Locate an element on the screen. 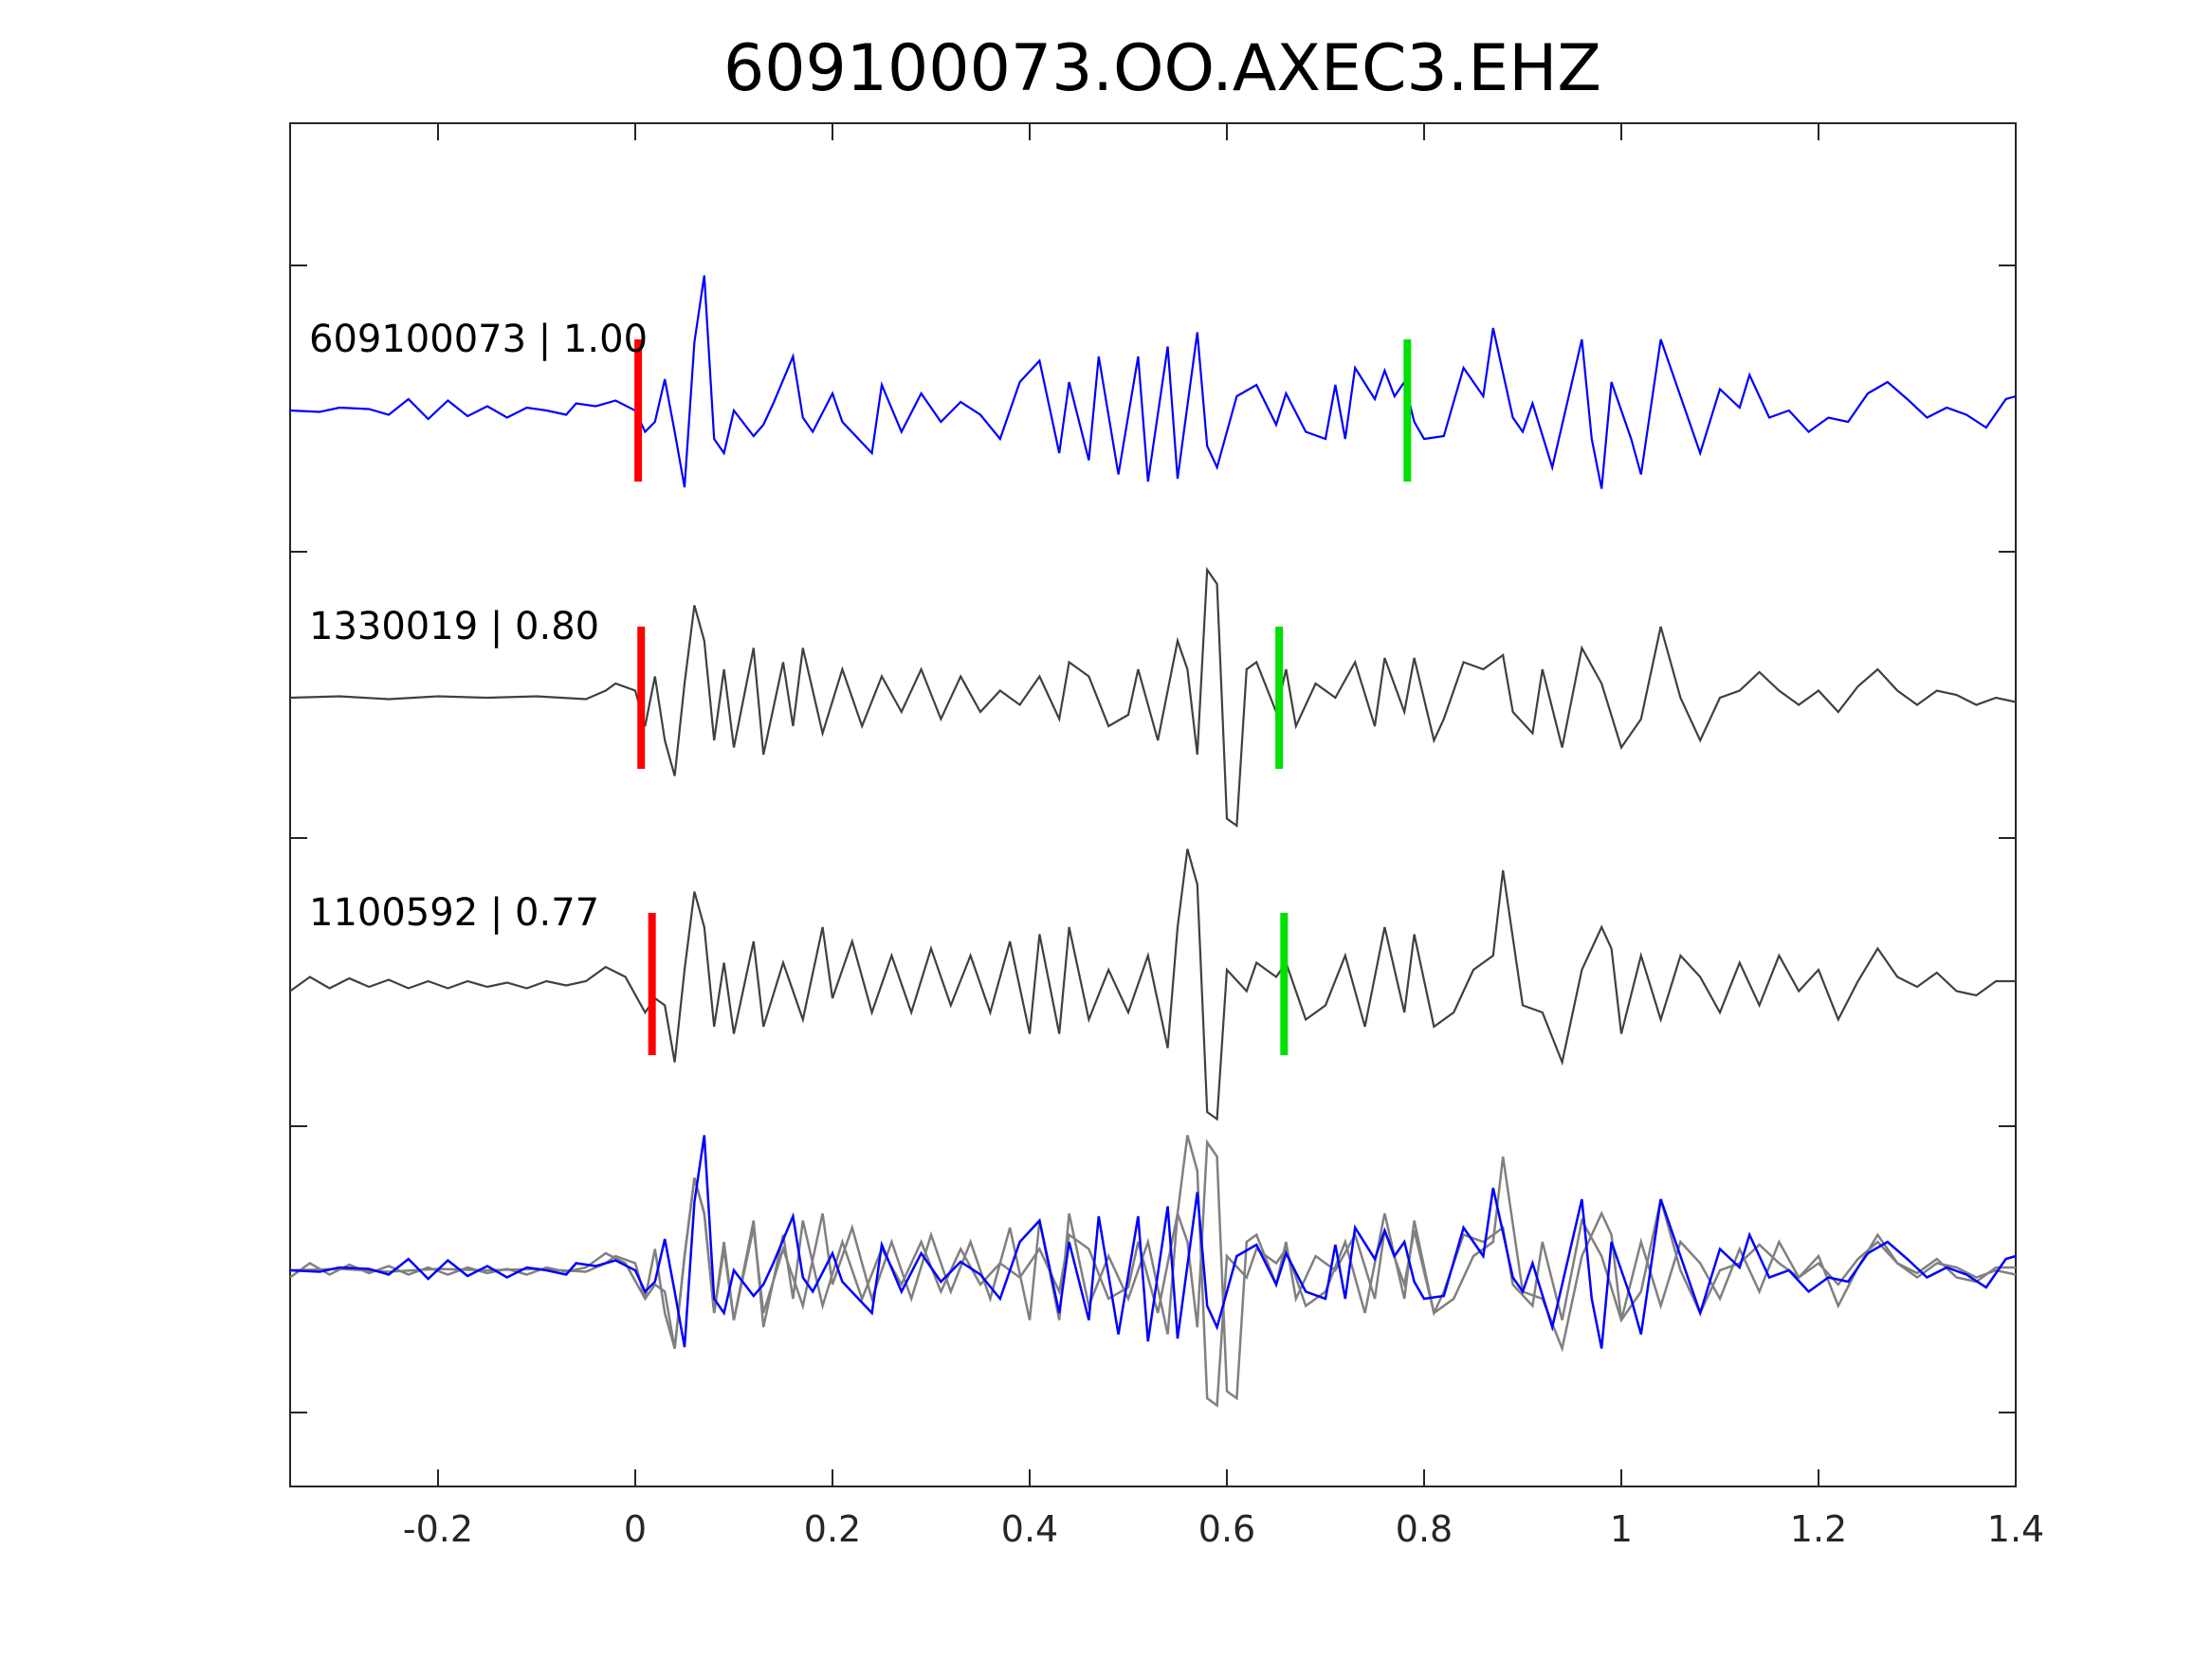  chart-title: 609100073.OO.AXEC3.EHZ is located at coordinates (1162, 68).